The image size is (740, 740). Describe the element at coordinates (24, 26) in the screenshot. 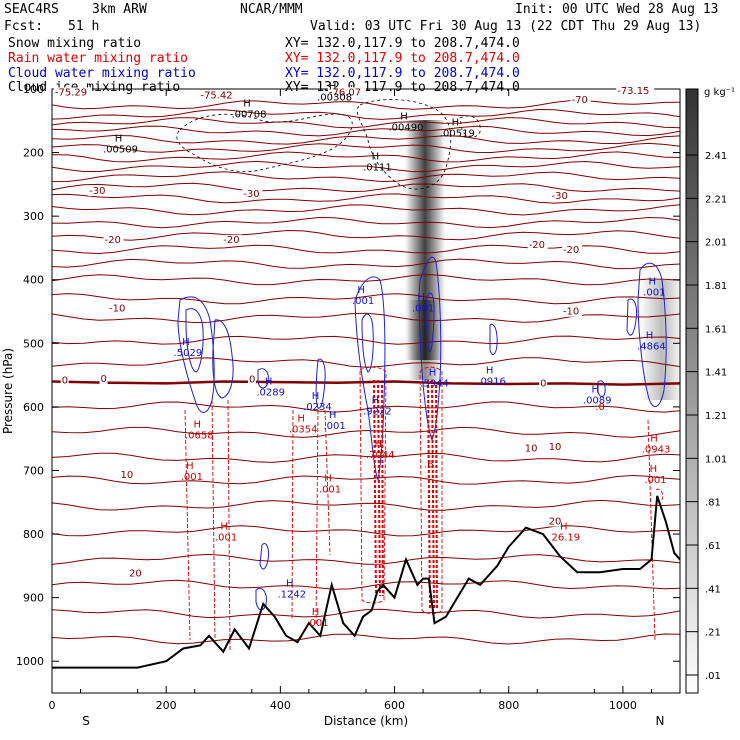

I see `fcst-label: Fcst:` at that location.